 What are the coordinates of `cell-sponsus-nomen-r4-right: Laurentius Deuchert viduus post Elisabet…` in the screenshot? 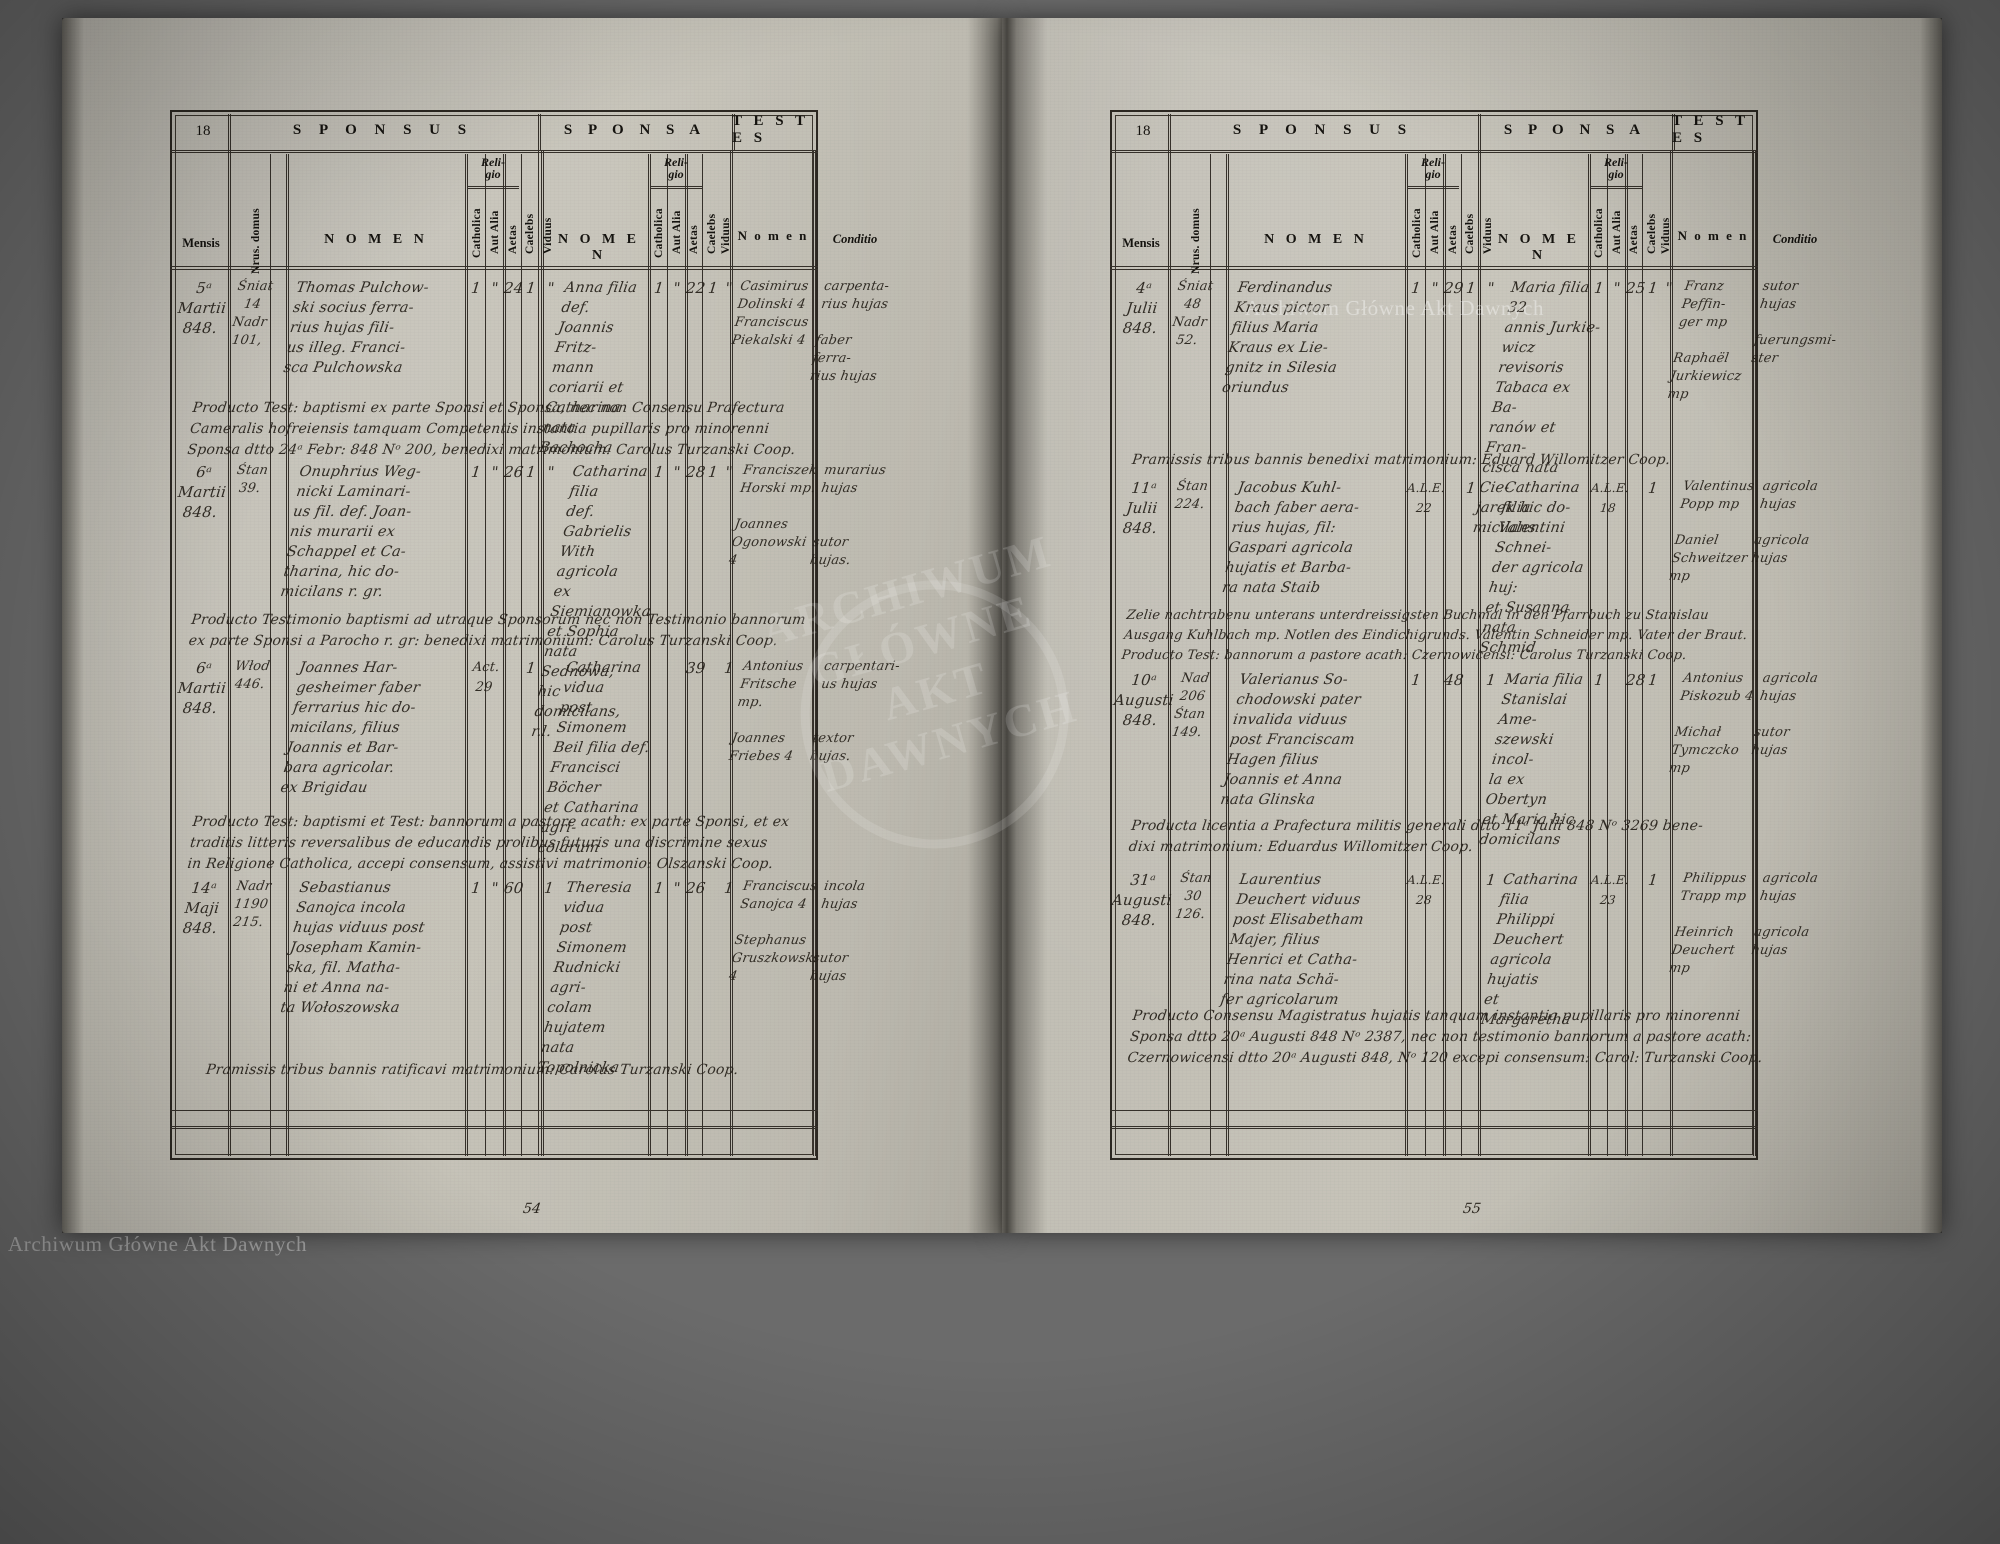 It's located at (1292, 940).